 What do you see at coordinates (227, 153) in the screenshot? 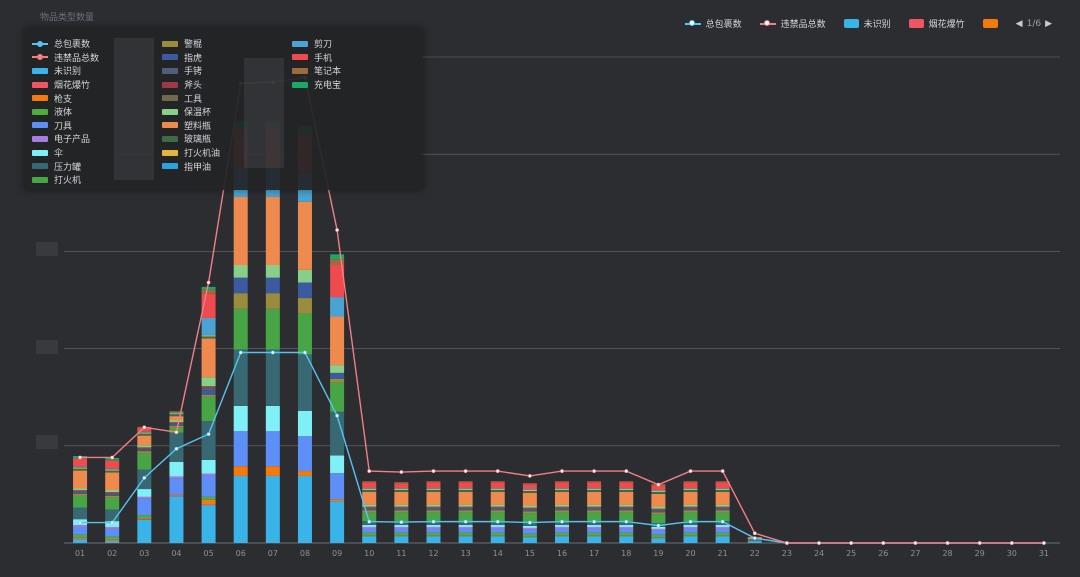
I see `legend-panel-item: 打火机油` at bounding box center [227, 153].